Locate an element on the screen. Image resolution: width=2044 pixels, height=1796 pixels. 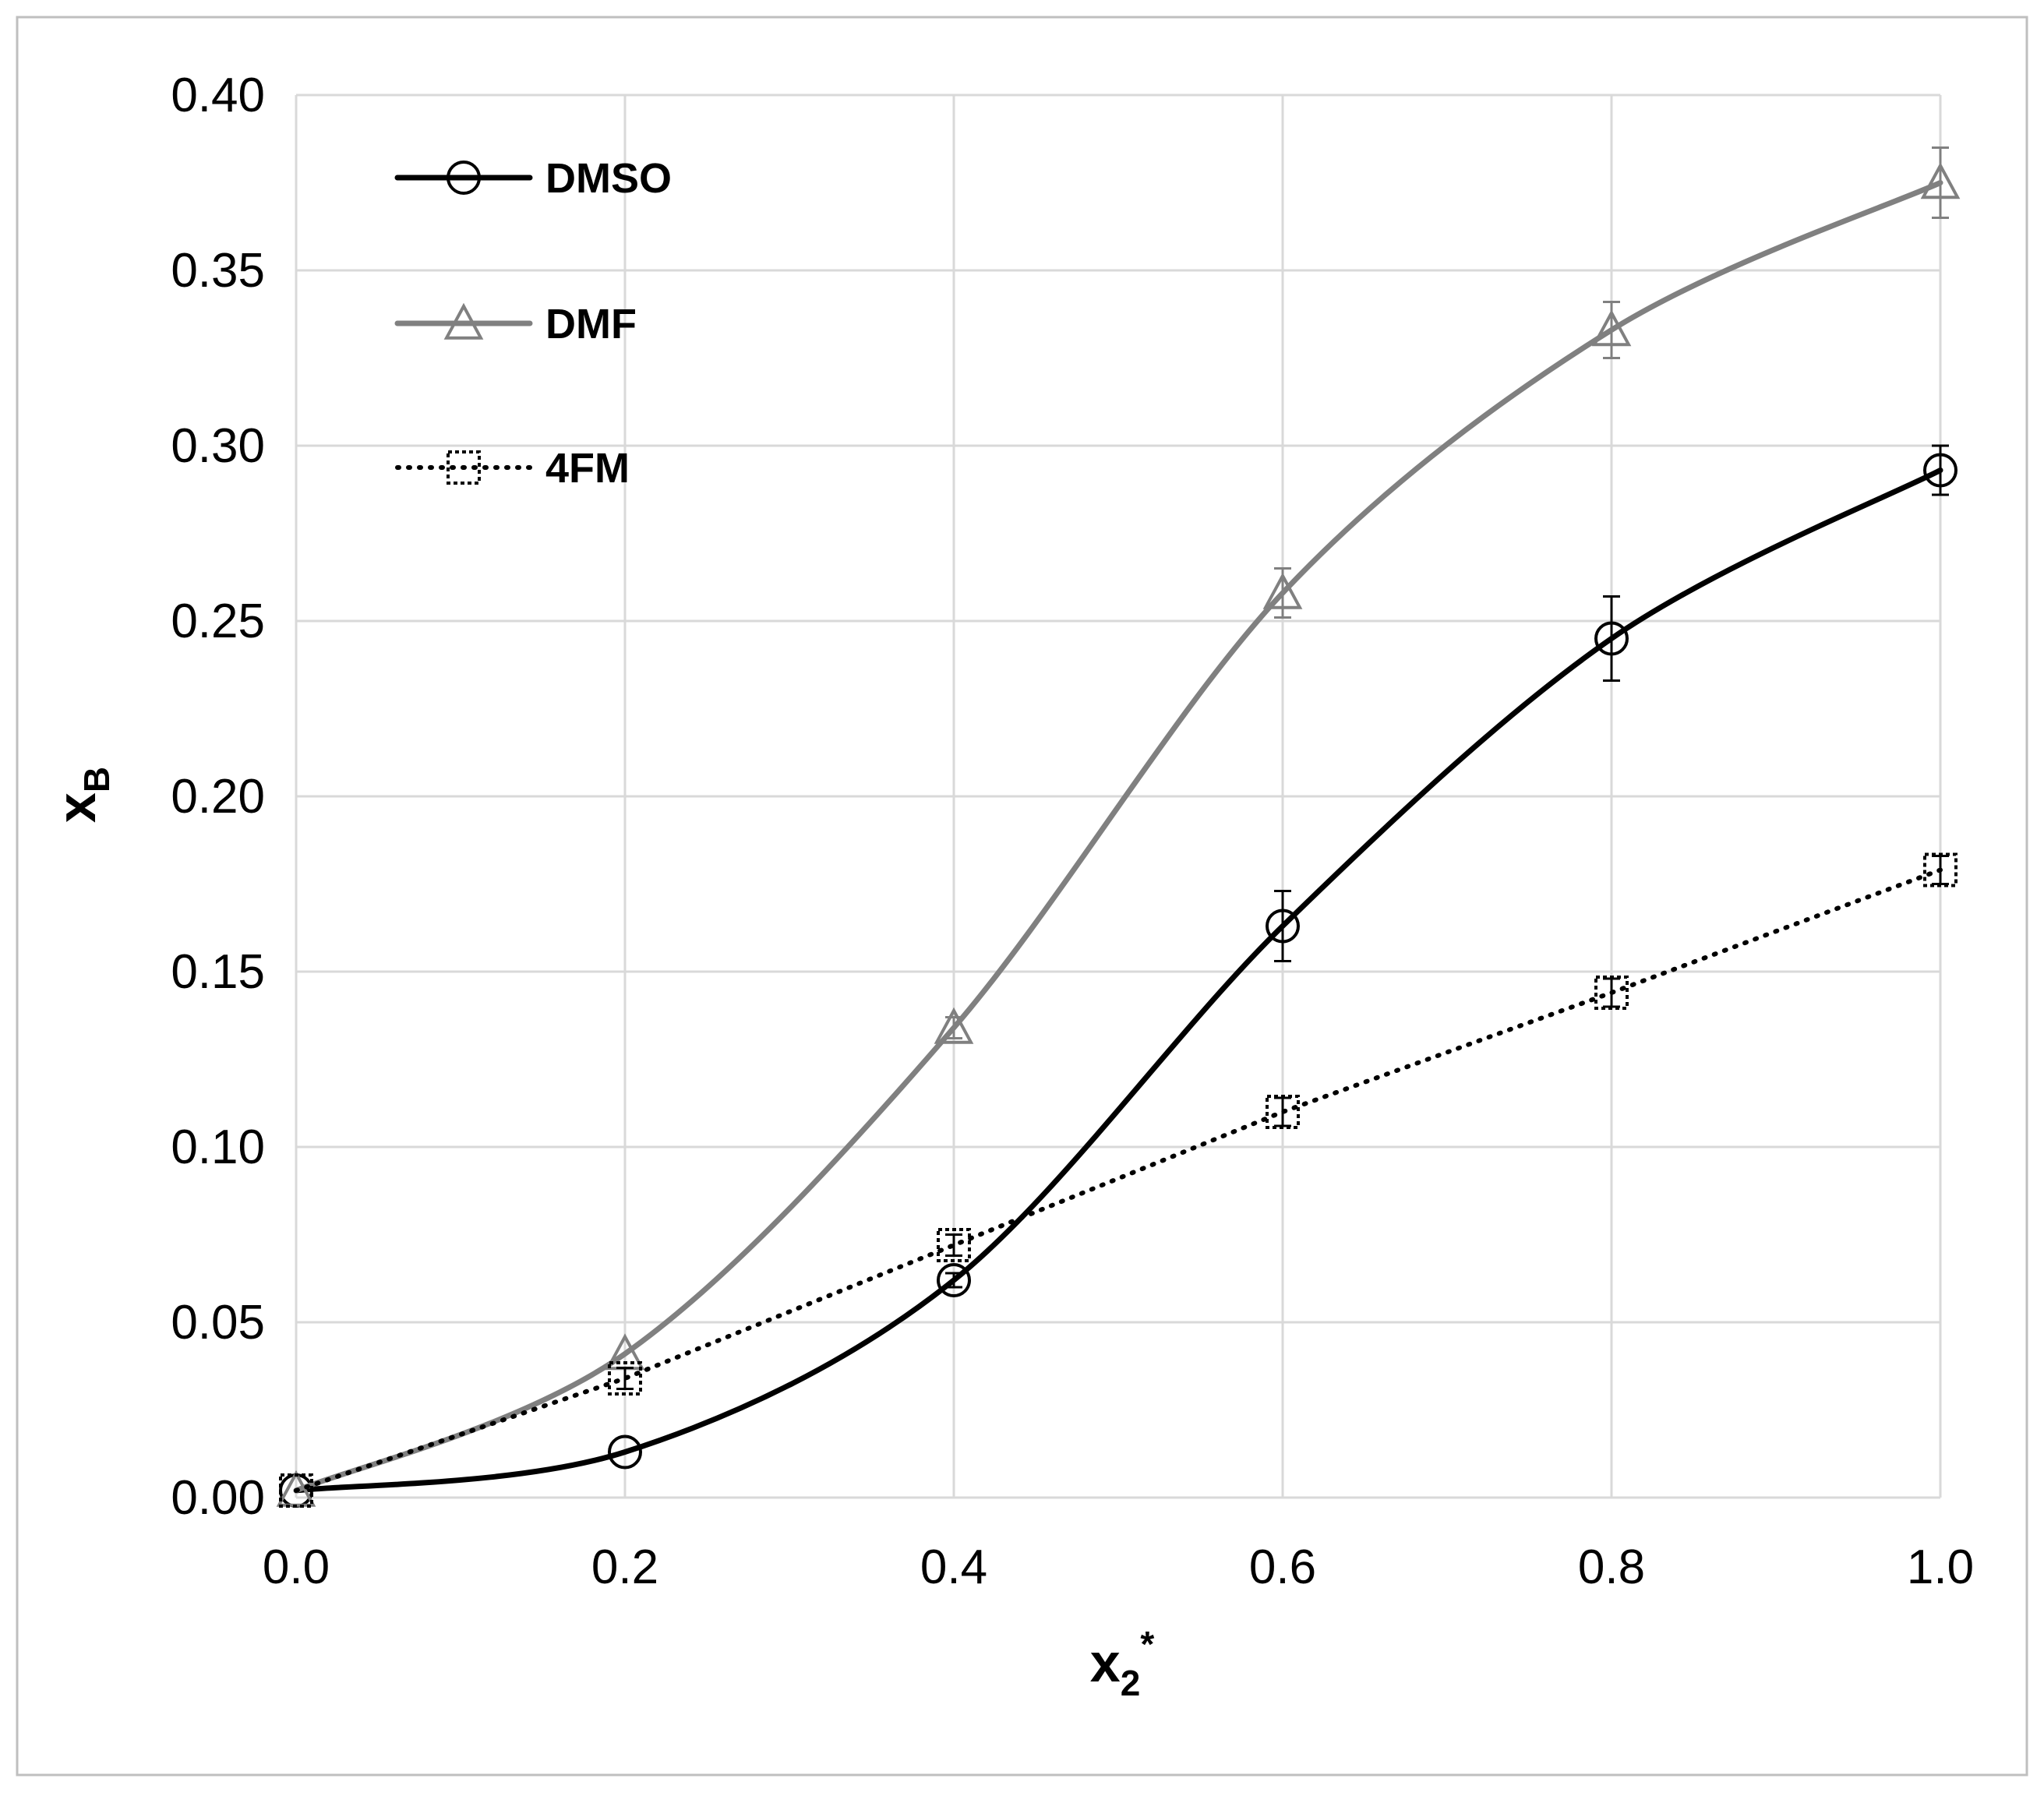
legend-item-dmso: DMSO is located at coordinates (533, 178).